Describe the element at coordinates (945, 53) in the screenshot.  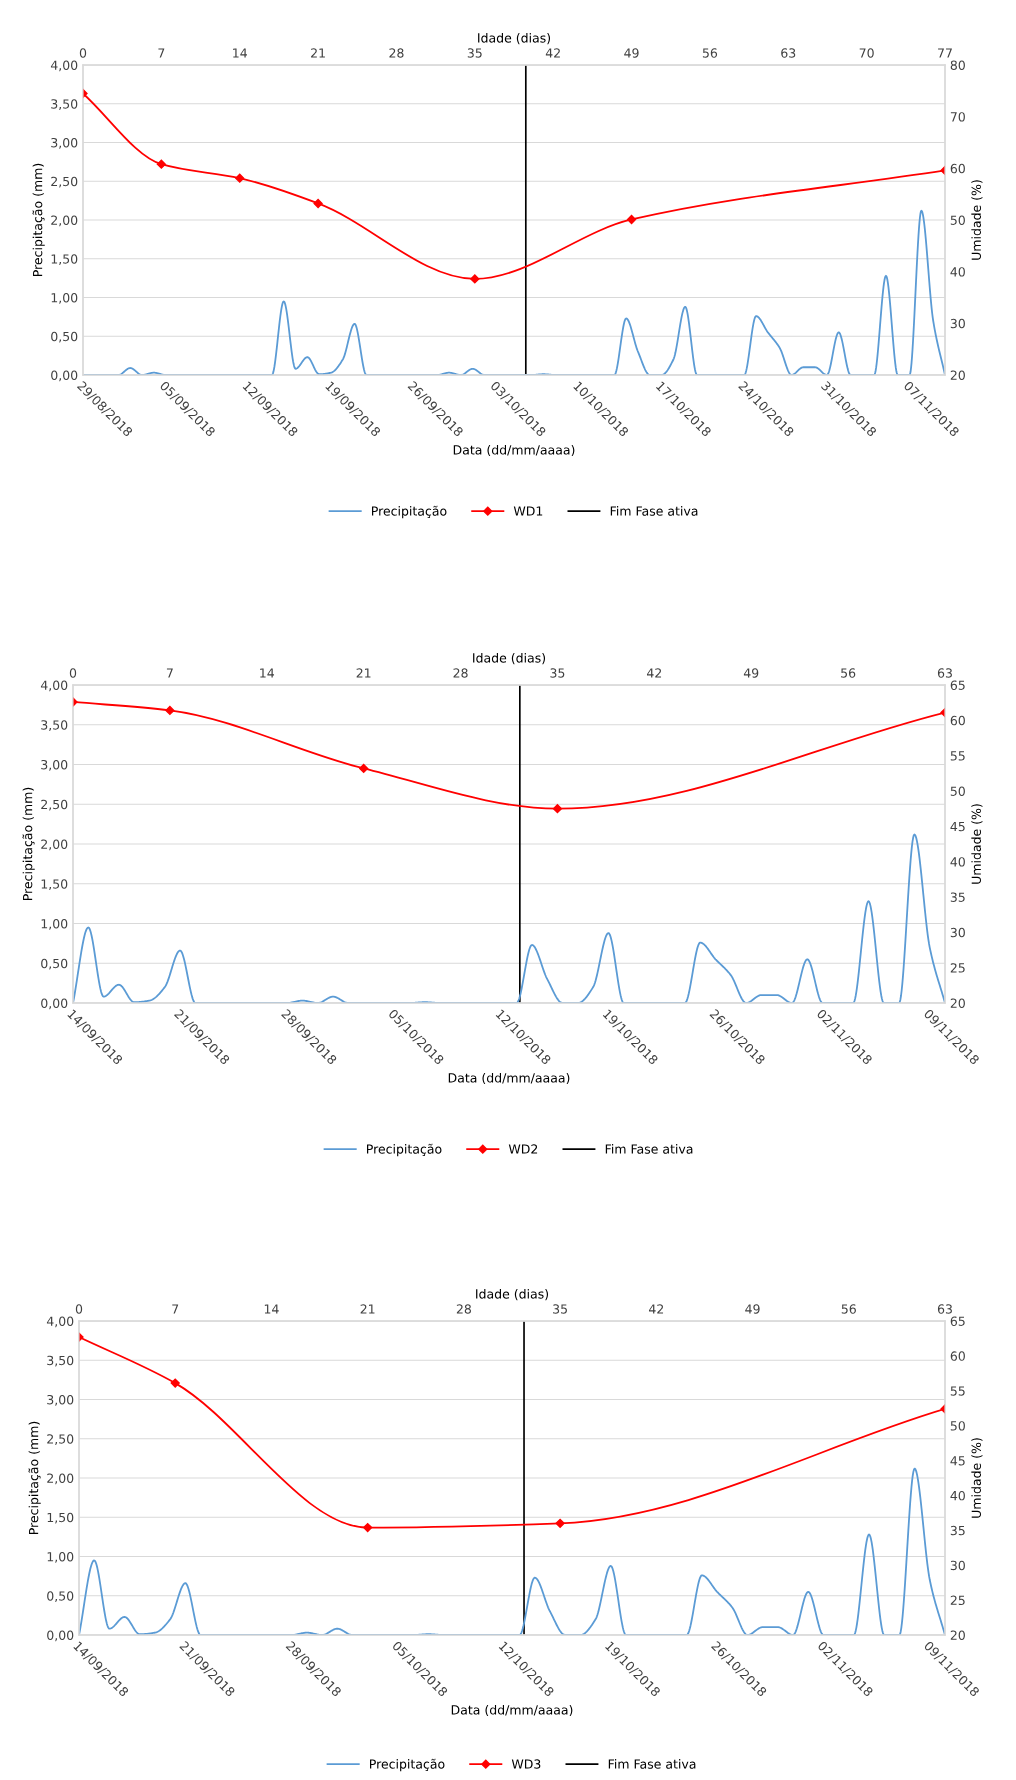
I see `x2-tick-label: 77` at that location.